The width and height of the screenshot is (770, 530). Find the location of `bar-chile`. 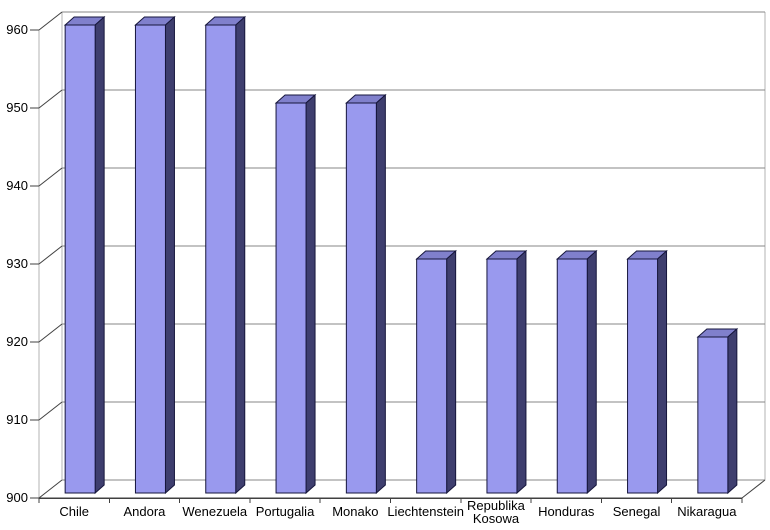

bar-chile is located at coordinates (84, 255).